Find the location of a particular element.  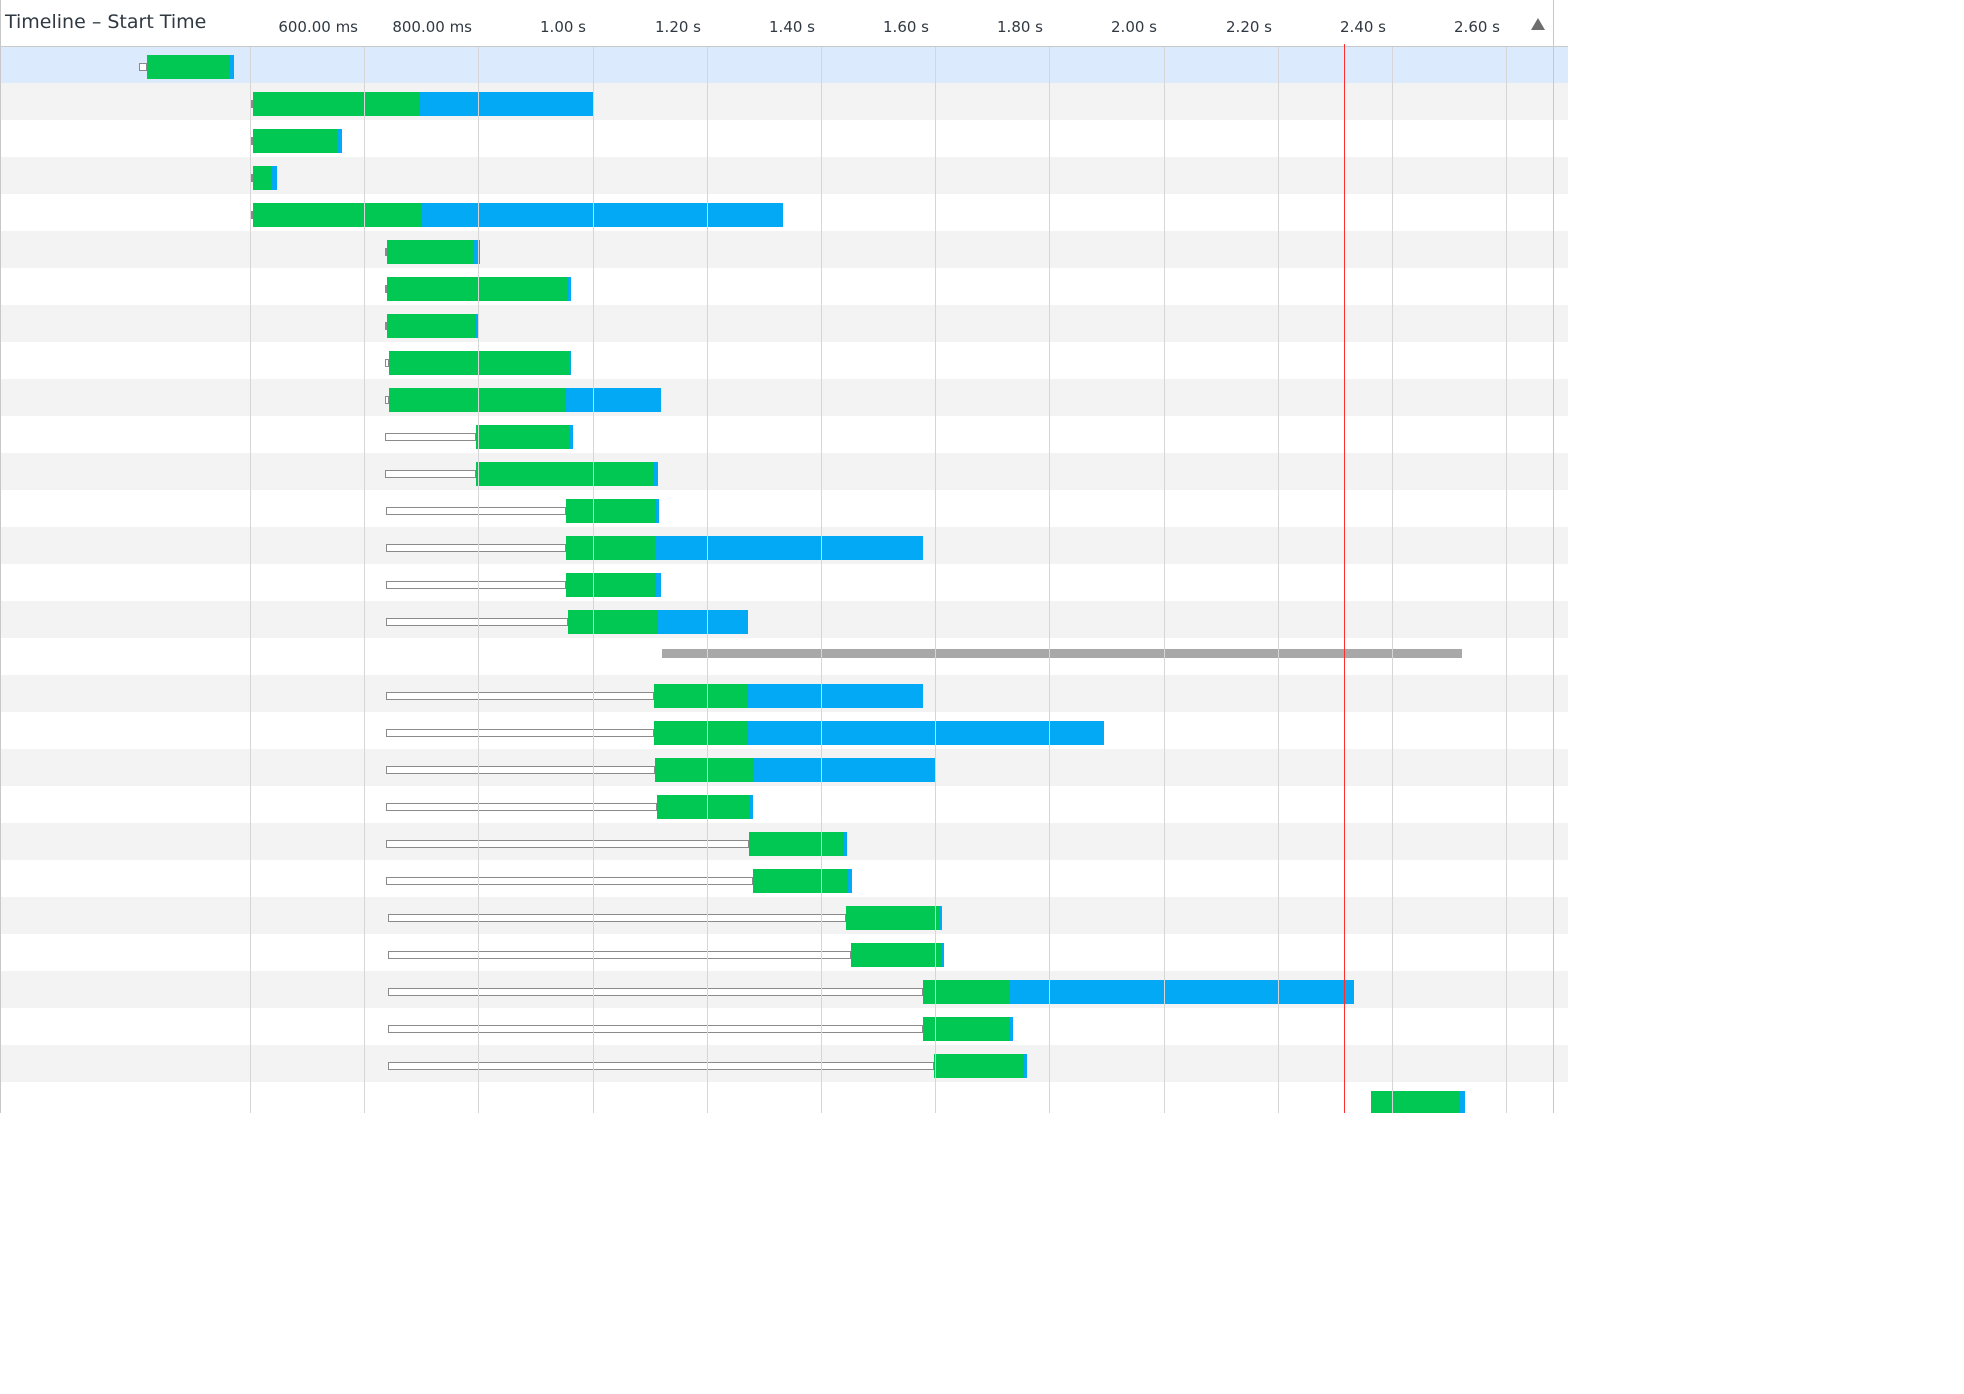

column-title: Timeline – Start Time is located at coordinates (106, 22).